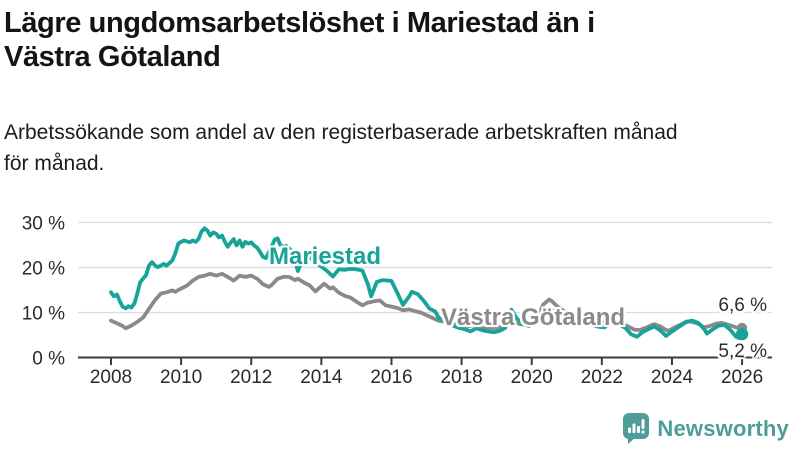 The width and height of the screenshot is (800, 450). I want to click on newsworthy-logo: Newsworthy, so click(706, 429).